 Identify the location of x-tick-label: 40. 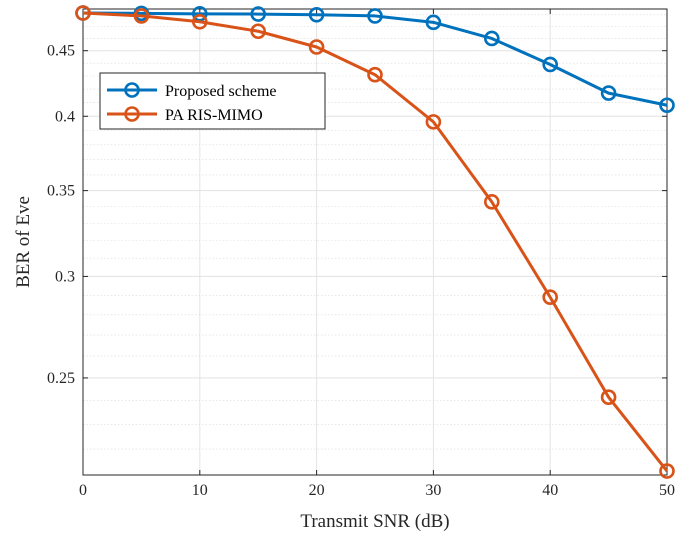
(550, 490).